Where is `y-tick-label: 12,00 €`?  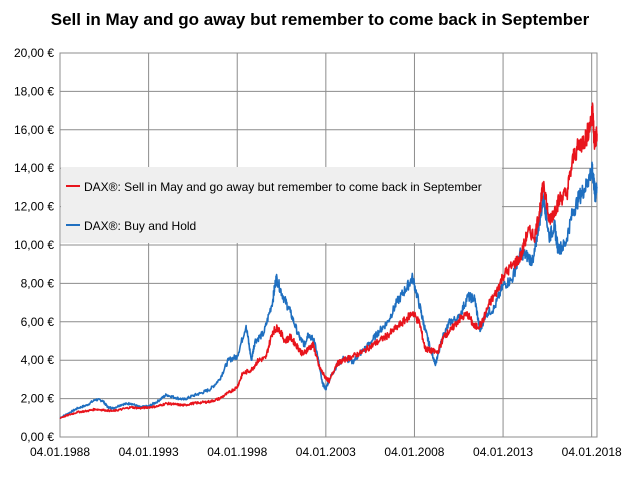
y-tick-label: 12,00 € is located at coordinates (34, 207).